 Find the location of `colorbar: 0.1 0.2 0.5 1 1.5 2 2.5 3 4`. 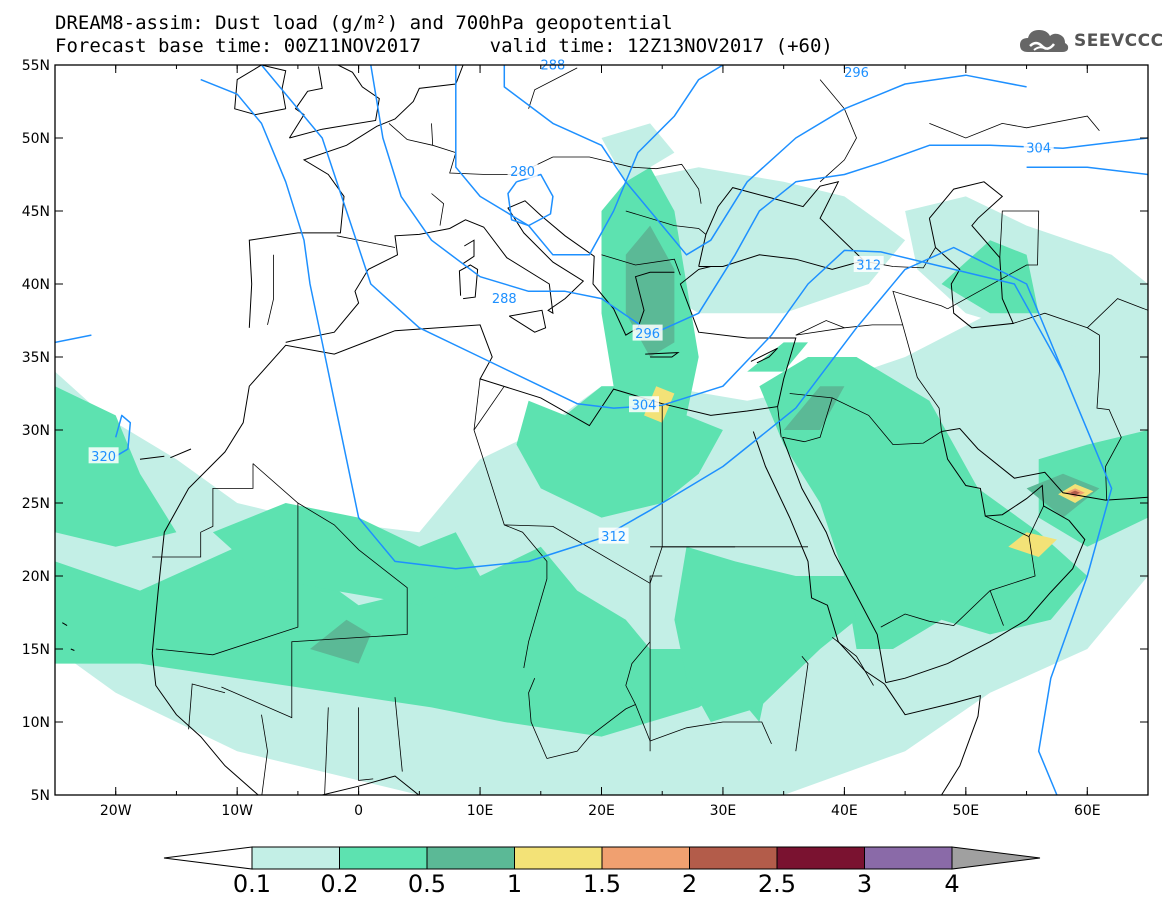

colorbar: 0.1 0.2 0.5 1 1.5 2 2.5 3 4 is located at coordinates (602, 872).